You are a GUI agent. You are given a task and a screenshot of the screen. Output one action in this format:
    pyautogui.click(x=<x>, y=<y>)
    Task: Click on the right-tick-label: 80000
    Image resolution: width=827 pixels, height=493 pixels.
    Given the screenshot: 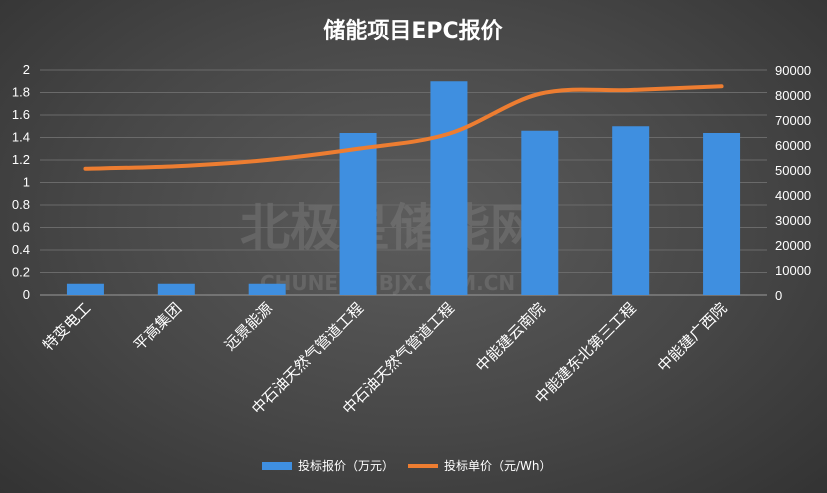 What is the action you would take?
    pyautogui.click(x=793, y=95)
    